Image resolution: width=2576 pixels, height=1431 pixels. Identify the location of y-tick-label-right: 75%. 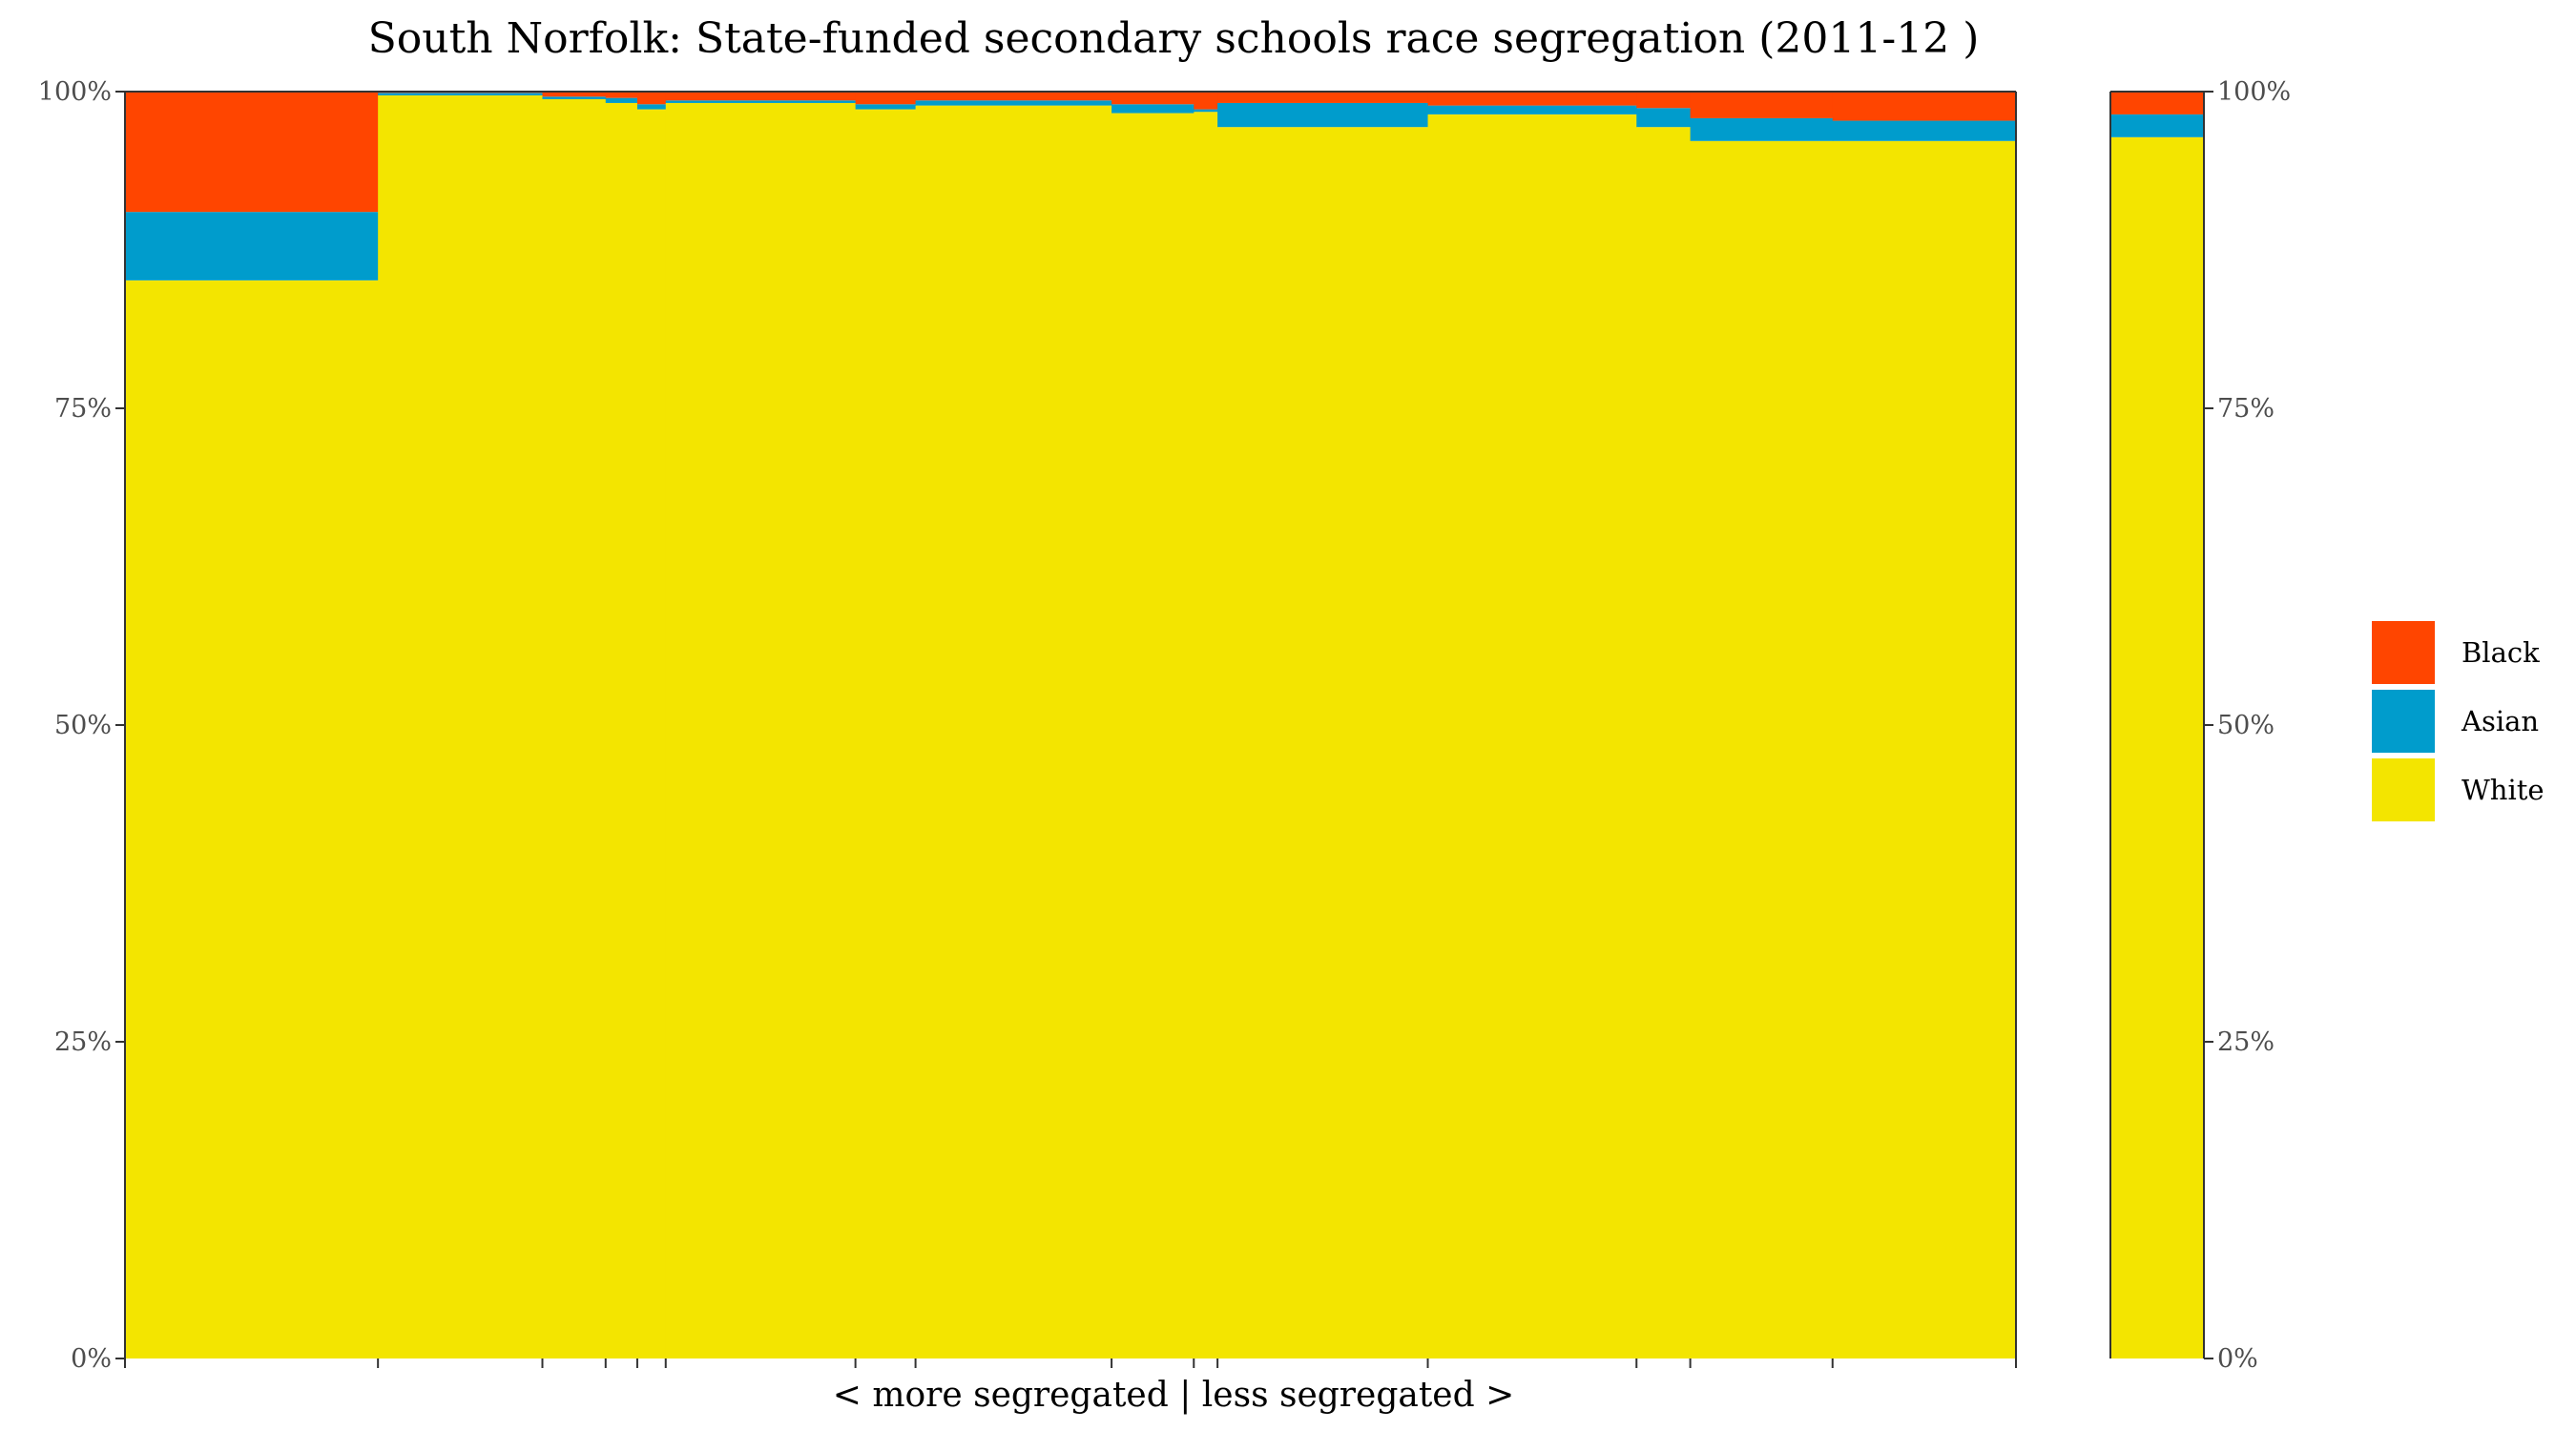
(2246, 409).